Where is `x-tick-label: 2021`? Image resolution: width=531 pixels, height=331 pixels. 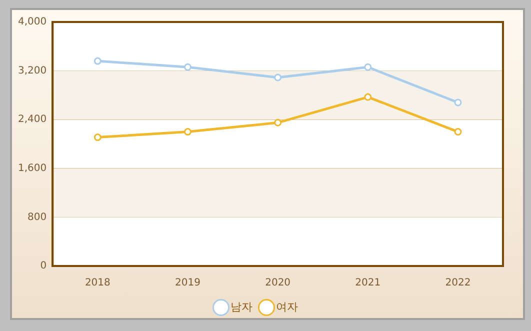
x-tick-label: 2021 is located at coordinates (368, 283).